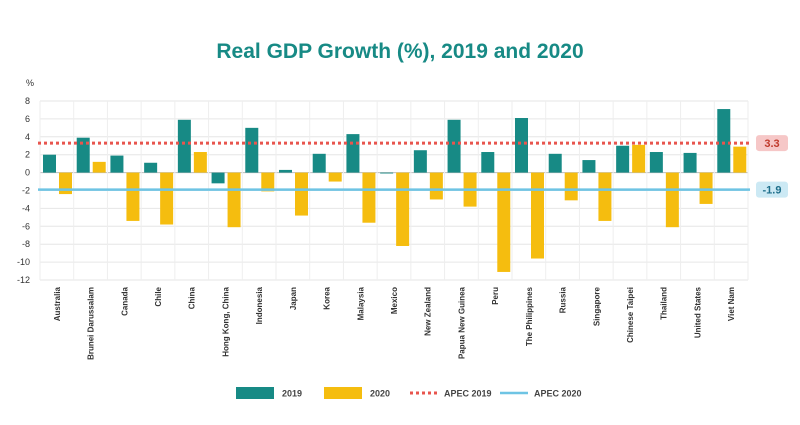  Describe the element at coordinates (400, 51) in the screenshot. I see `chart-title: Real GDP Growth (%), 2019 and 2020` at that location.